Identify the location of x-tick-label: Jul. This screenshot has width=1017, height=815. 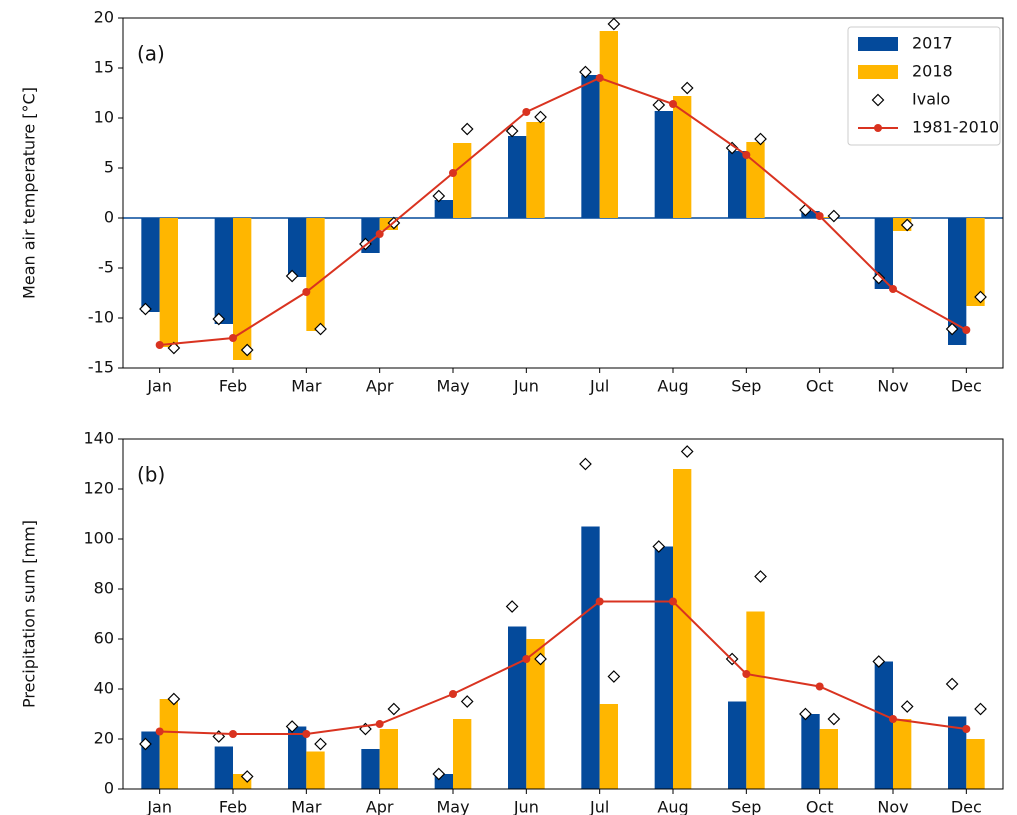
(599, 806).